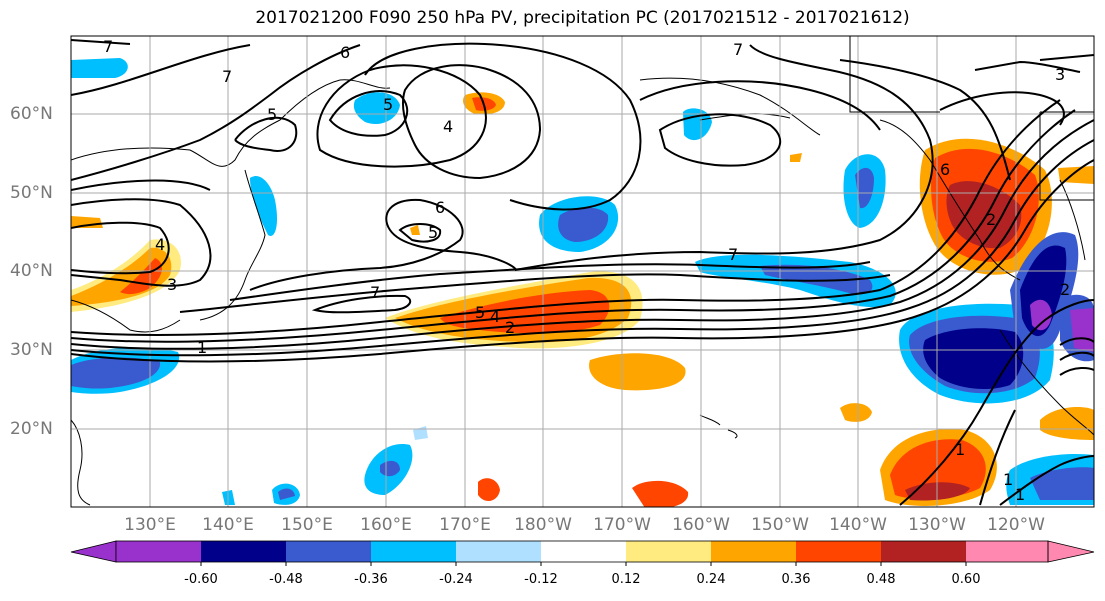  Describe the element at coordinates (386, 525) in the screenshot. I see `lon-label: 160°E` at that location.